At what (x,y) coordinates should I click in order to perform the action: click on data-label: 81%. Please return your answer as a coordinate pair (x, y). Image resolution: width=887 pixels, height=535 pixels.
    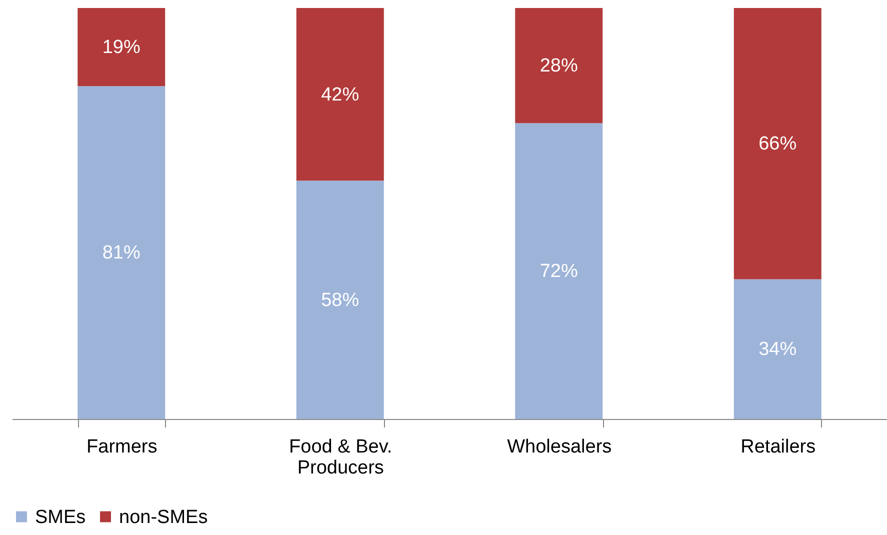
    Looking at the image, I should click on (121, 253).